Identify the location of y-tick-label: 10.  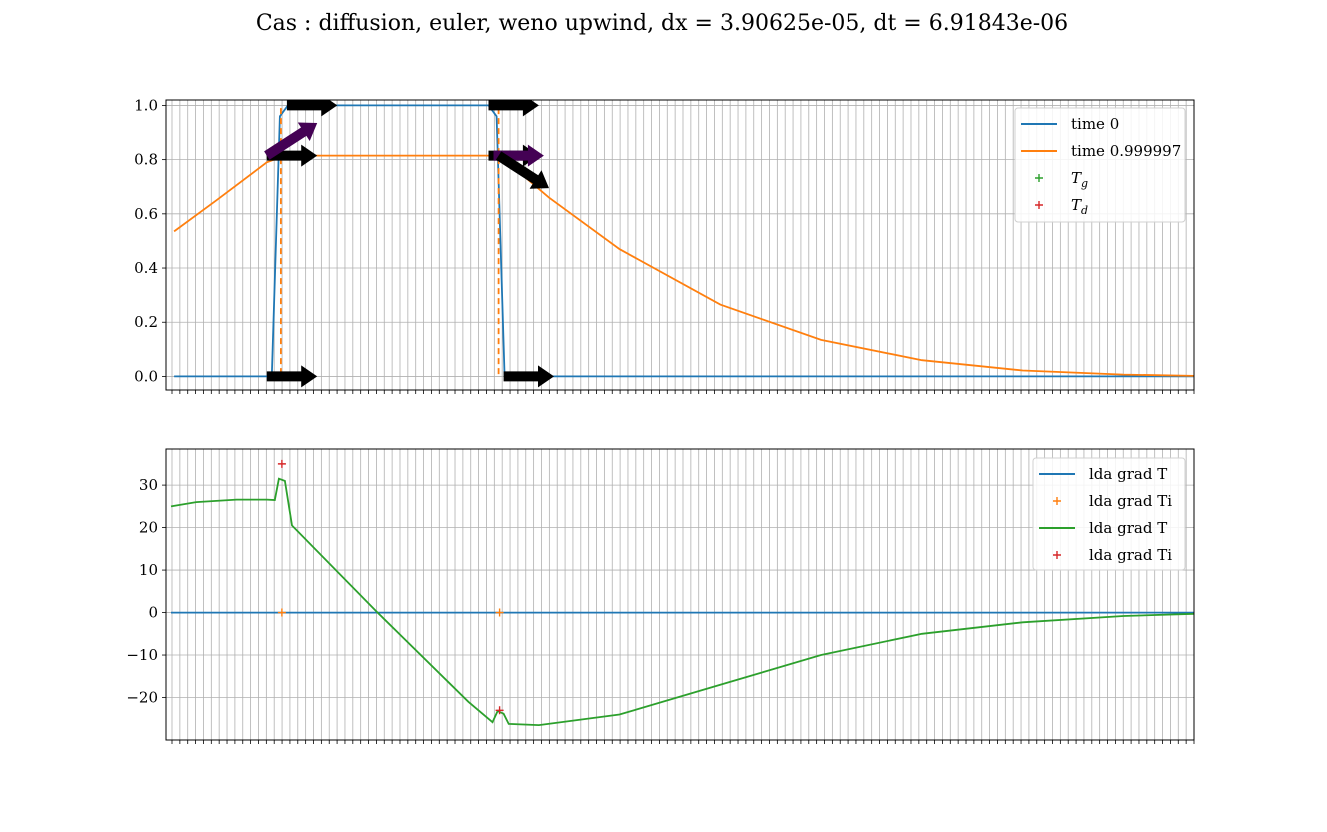
(148, 570).